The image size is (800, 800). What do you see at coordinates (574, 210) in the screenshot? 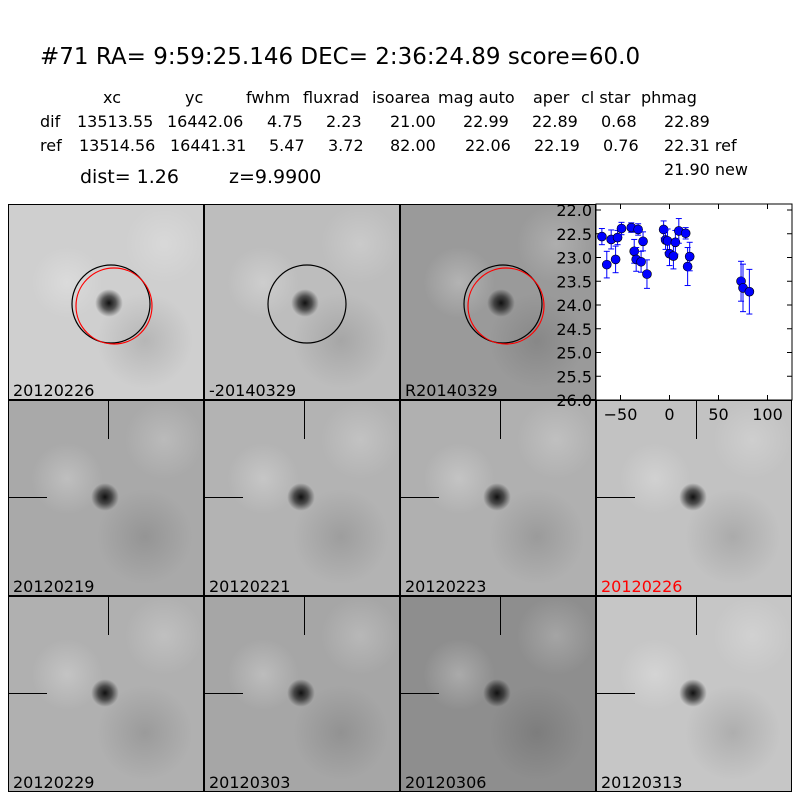
I see `y-tick-label: 22.0` at bounding box center [574, 210].